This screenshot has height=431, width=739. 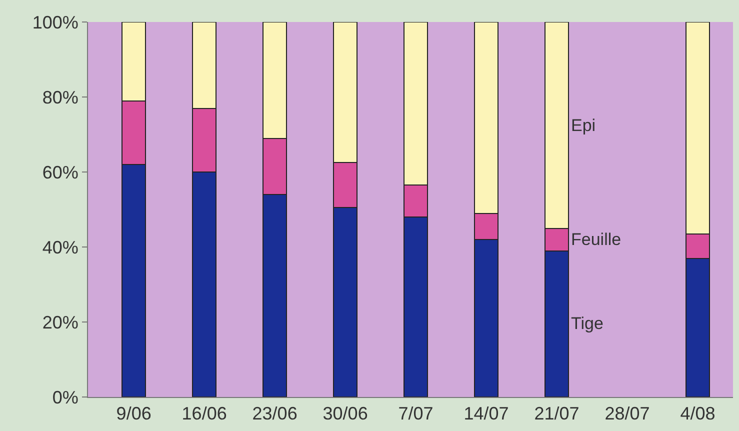 What do you see at coordinates (627, 414) in the screenshot?
I see `x-tick-label: 28/07` at bounding box center [627, 414].